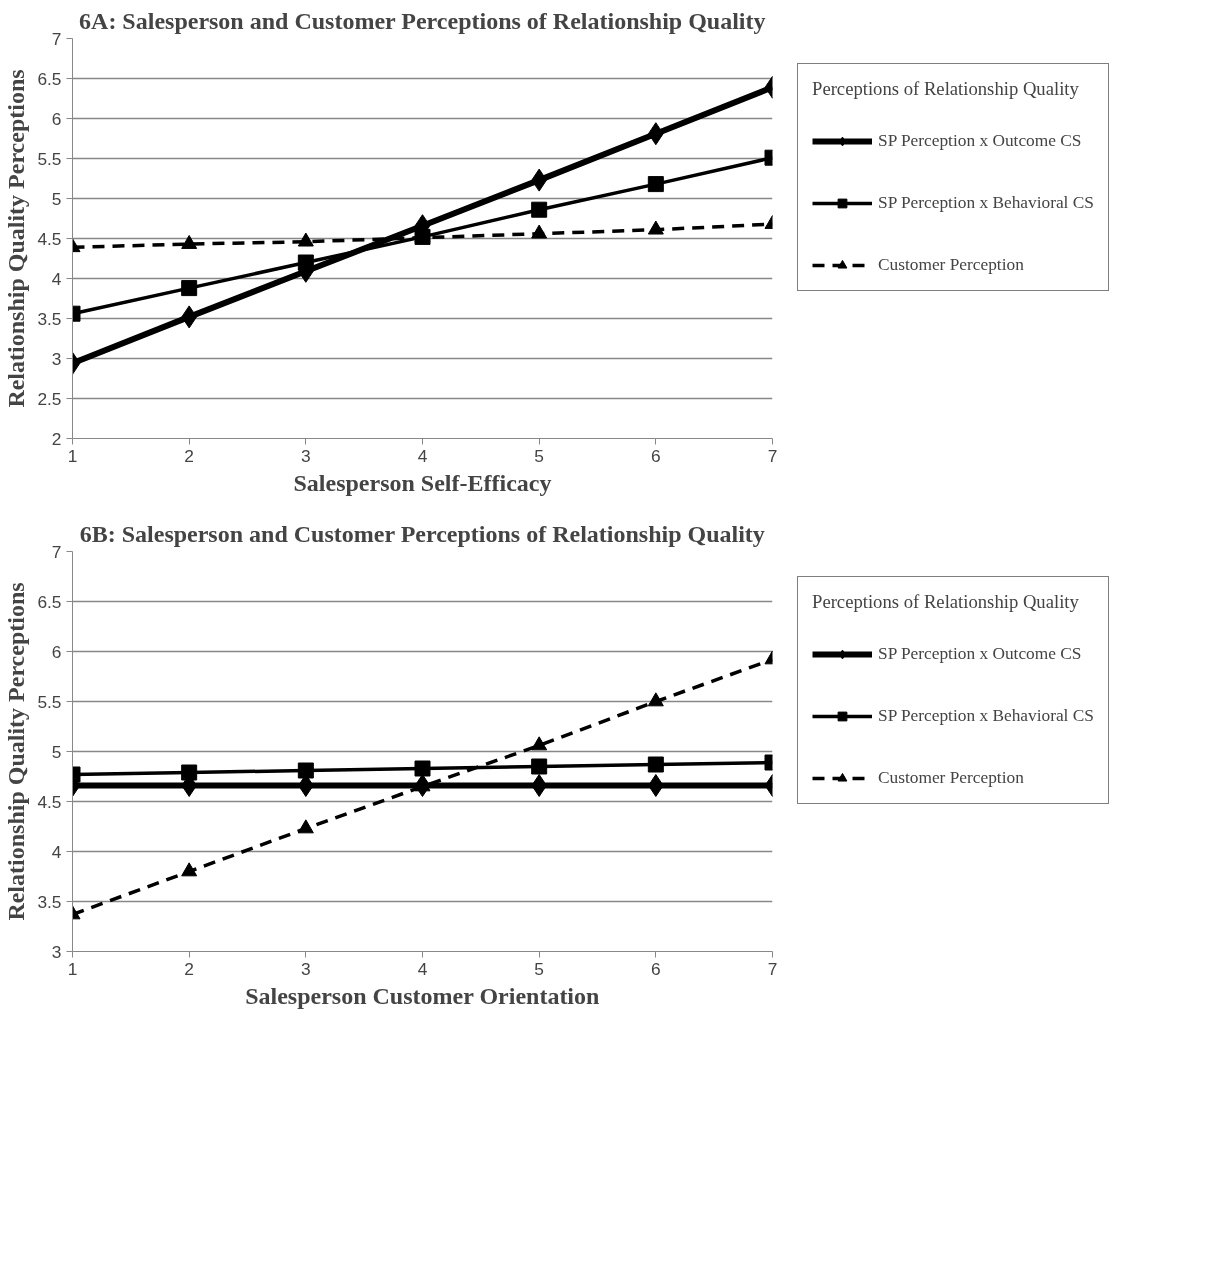 The height and width of the screenshot is (1275, 1231). Describe the element at coordinates (422, 20) in the screenshot. I see `chart-title: 6A: Salesperson and Customer Perceptions of Relationship Quality` at that location.